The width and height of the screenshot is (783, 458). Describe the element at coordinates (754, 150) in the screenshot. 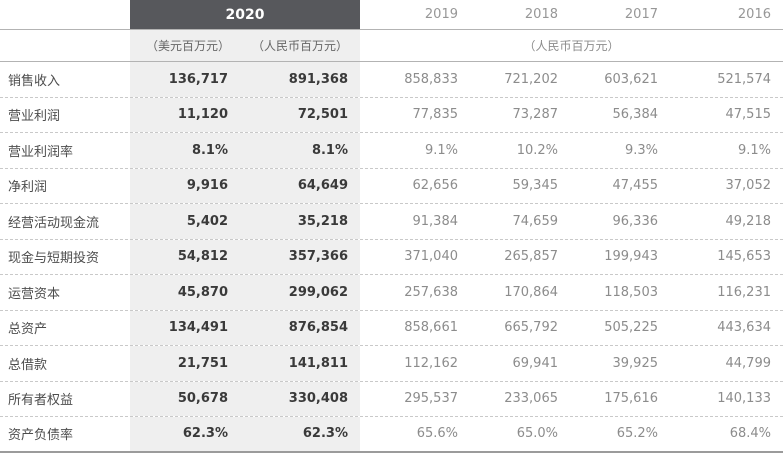

I see `value: 9.1%` at that location.